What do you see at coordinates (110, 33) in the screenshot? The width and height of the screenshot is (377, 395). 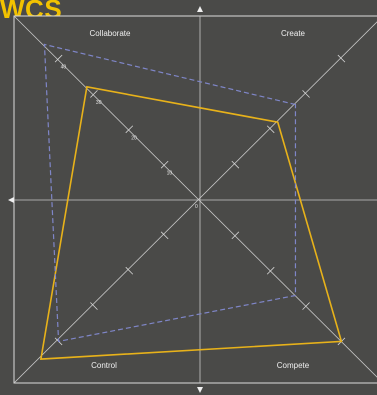 I see `quadrant-label-0: Collaborate` at bounding box center [110, 33].